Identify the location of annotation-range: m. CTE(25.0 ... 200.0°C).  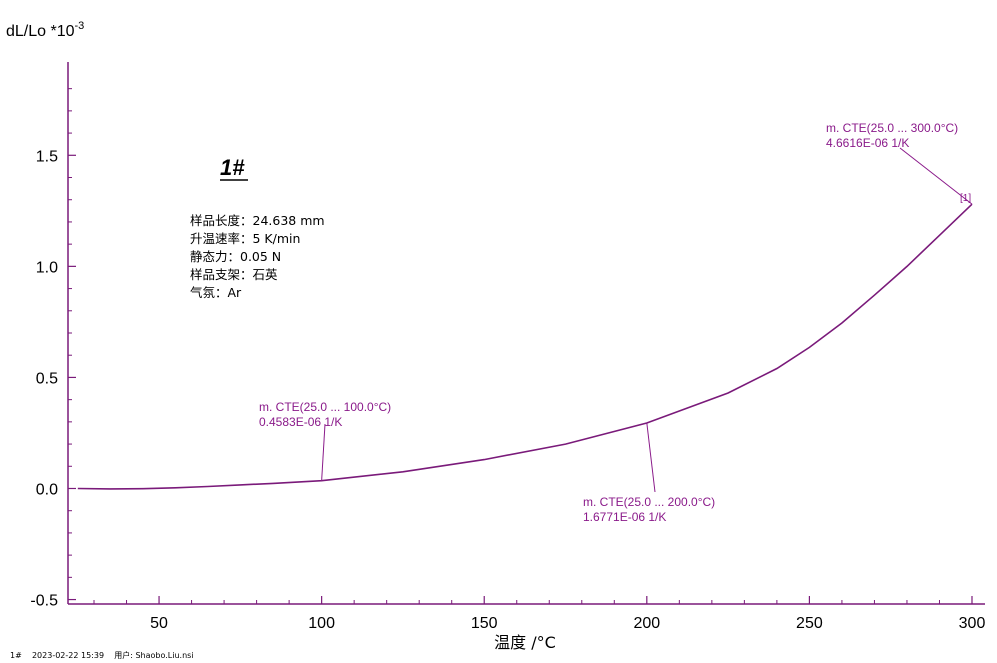
(649, 502).